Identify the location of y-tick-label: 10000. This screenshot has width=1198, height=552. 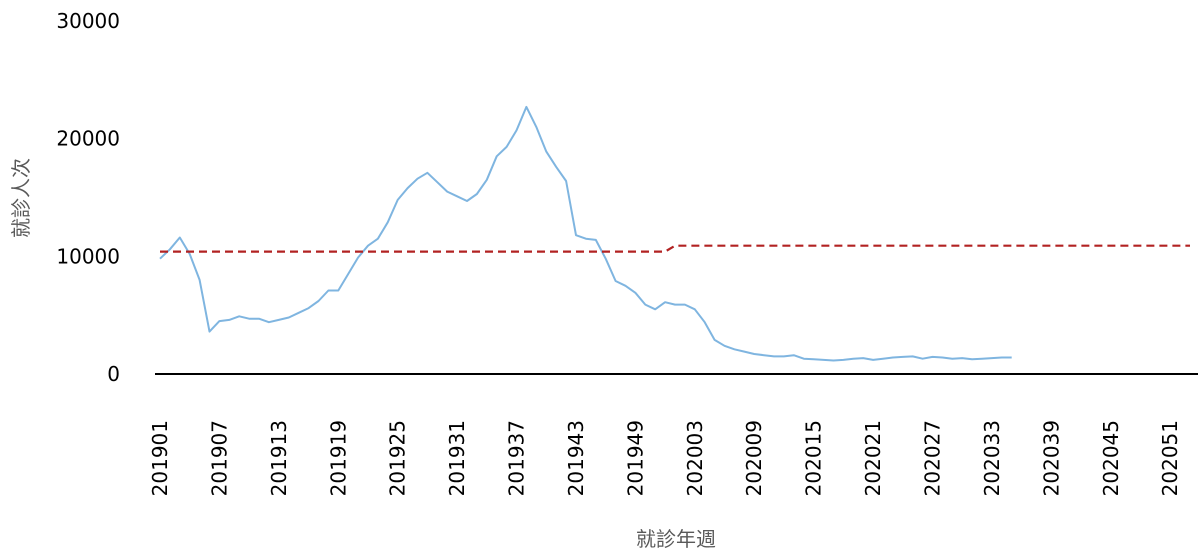
(88, 256).